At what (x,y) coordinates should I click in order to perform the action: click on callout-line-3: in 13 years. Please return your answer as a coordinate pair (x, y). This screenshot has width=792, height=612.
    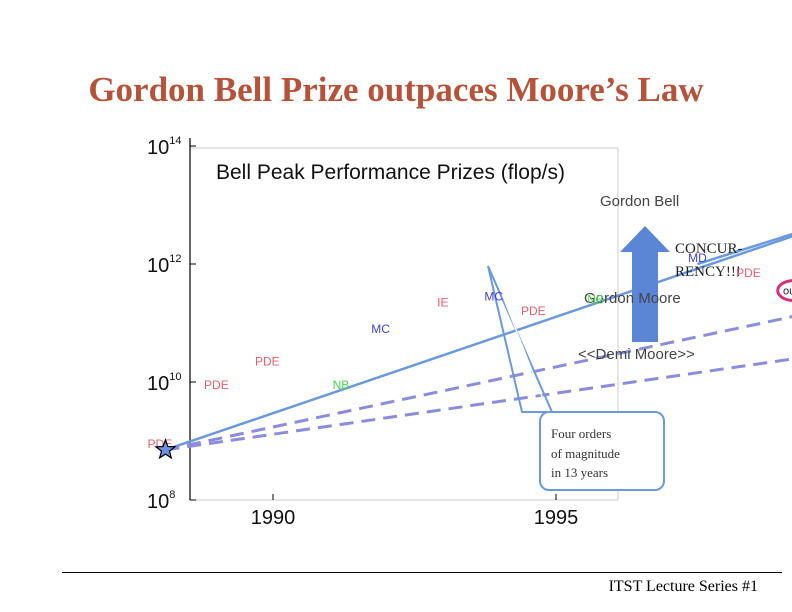
    Looking at the image, I should click on (579, 472).